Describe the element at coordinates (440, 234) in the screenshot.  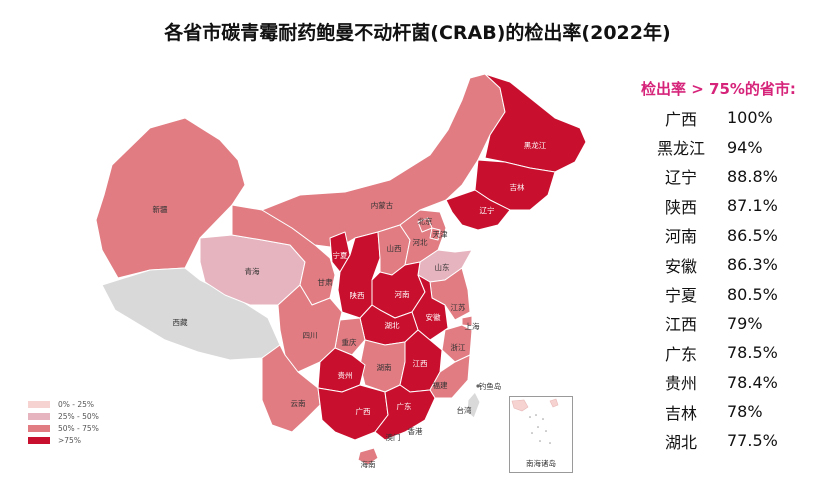
I see `label-tianjin: 天津` at that location.